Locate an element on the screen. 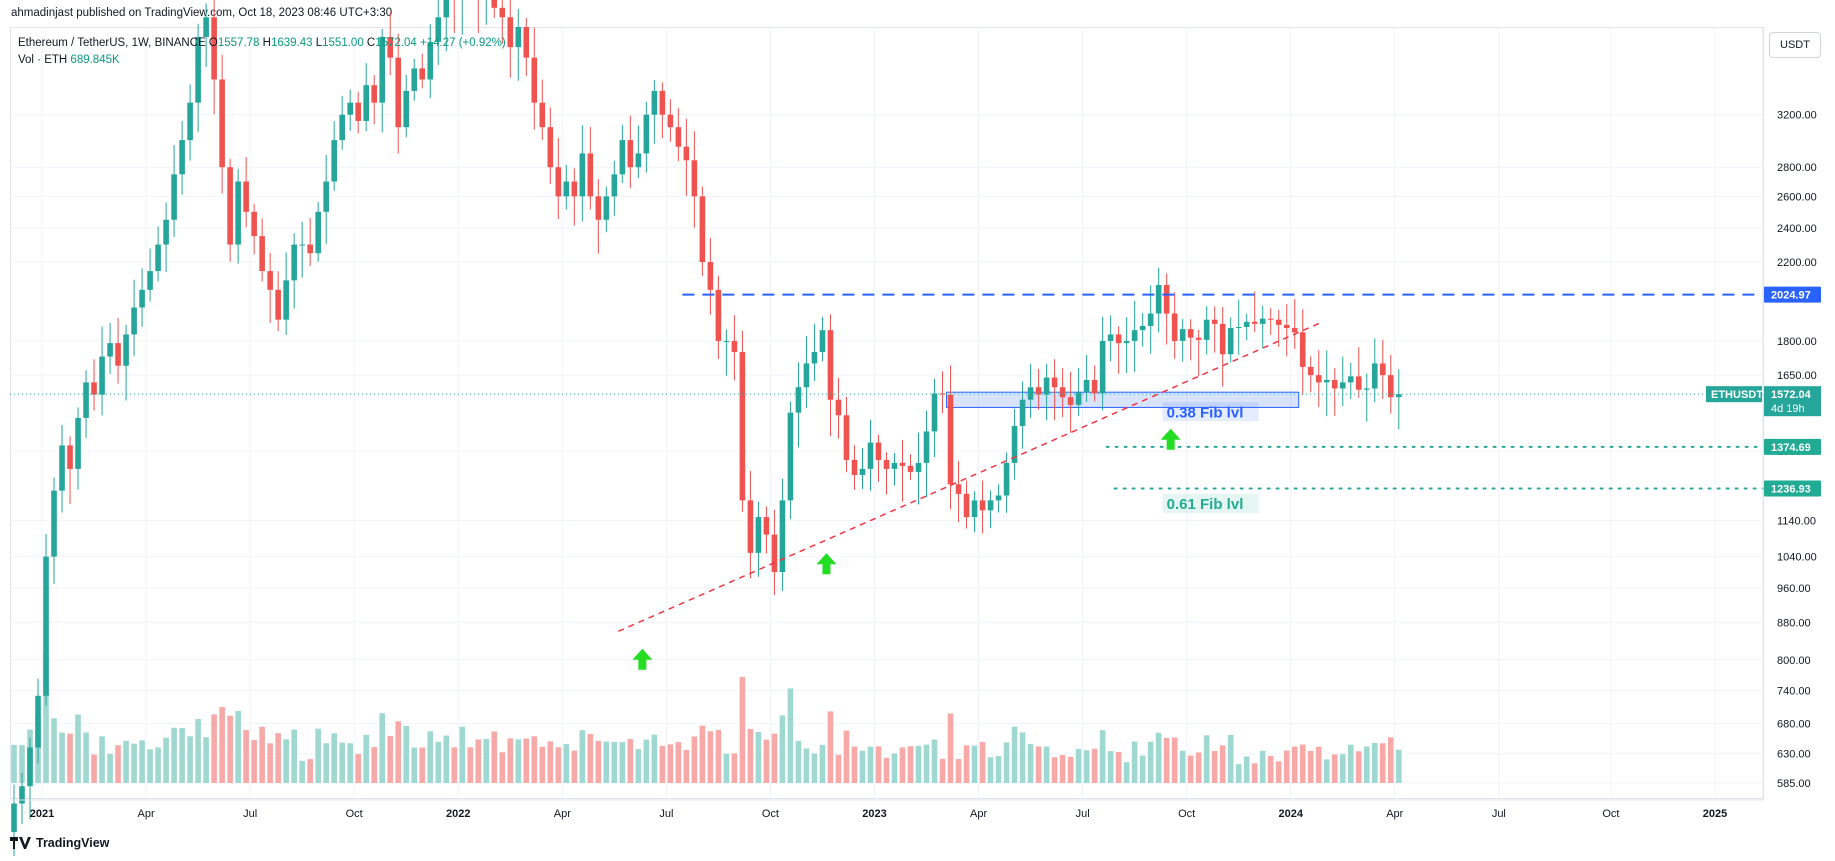  up-arrow-icon is located at coordinates (642, 659).